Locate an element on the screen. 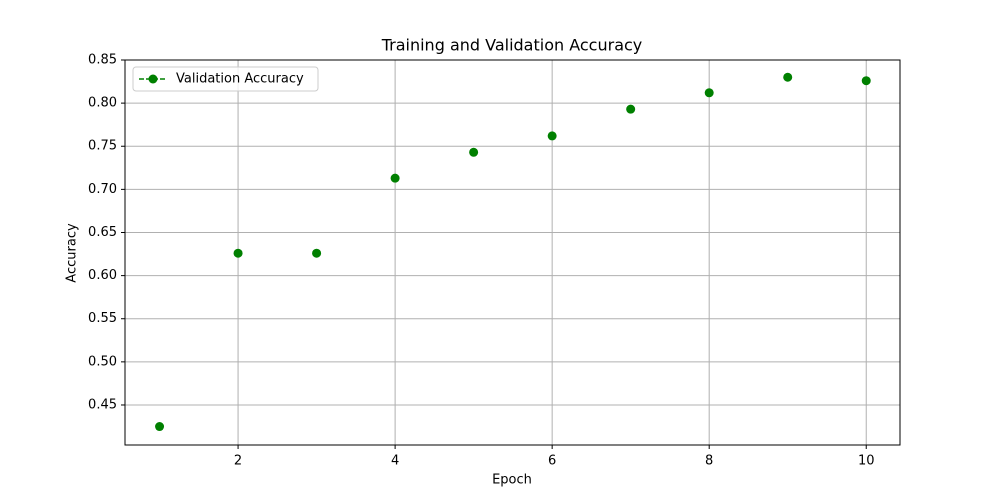 This screenshot has height=500, width=1000. x-tick-label: 2 is located at coordinates (238, 461).